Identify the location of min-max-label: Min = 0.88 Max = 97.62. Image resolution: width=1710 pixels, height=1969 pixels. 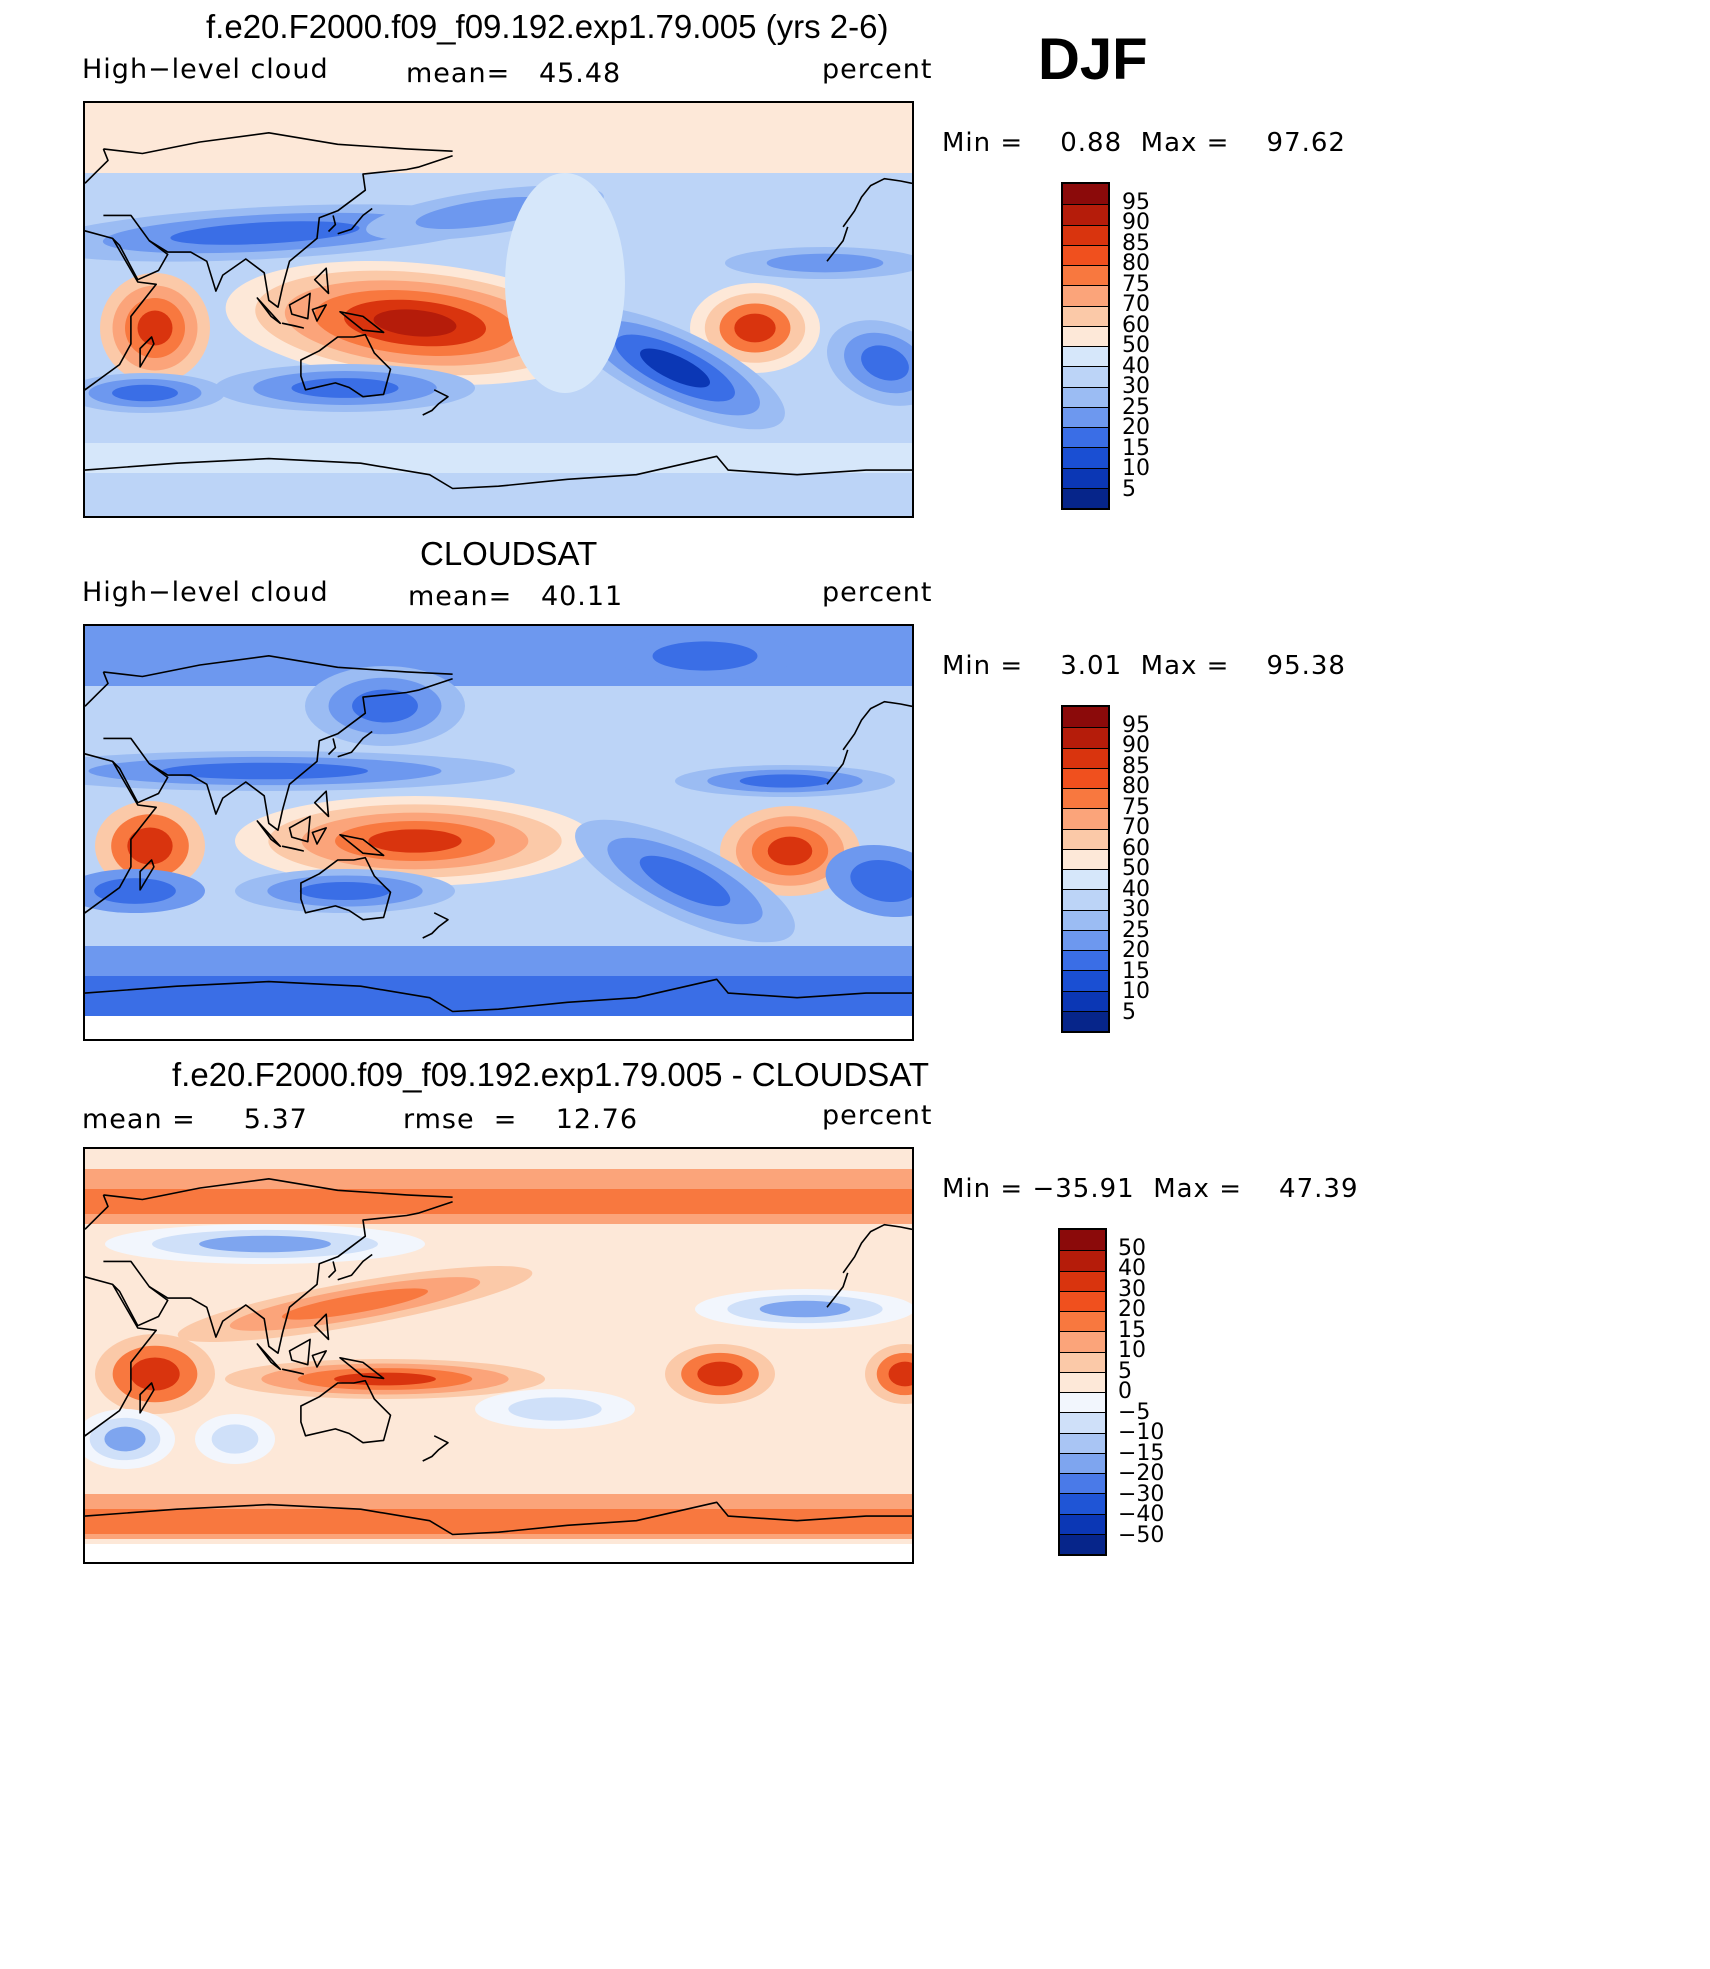
(1144, 143).